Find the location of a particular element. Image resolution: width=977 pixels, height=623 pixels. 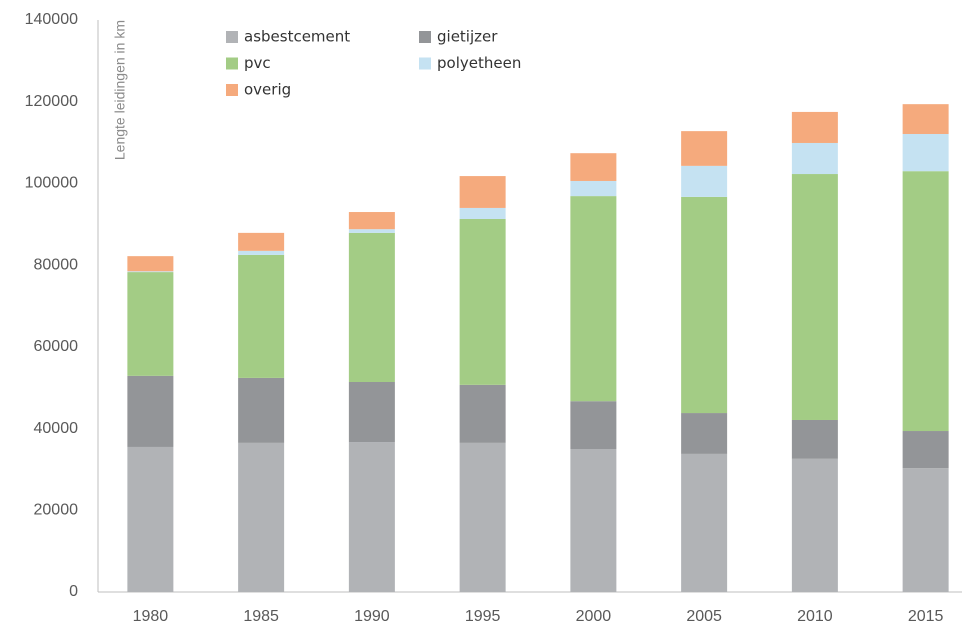

y-tick-label: 100000 is located at coordinates (51, 183).